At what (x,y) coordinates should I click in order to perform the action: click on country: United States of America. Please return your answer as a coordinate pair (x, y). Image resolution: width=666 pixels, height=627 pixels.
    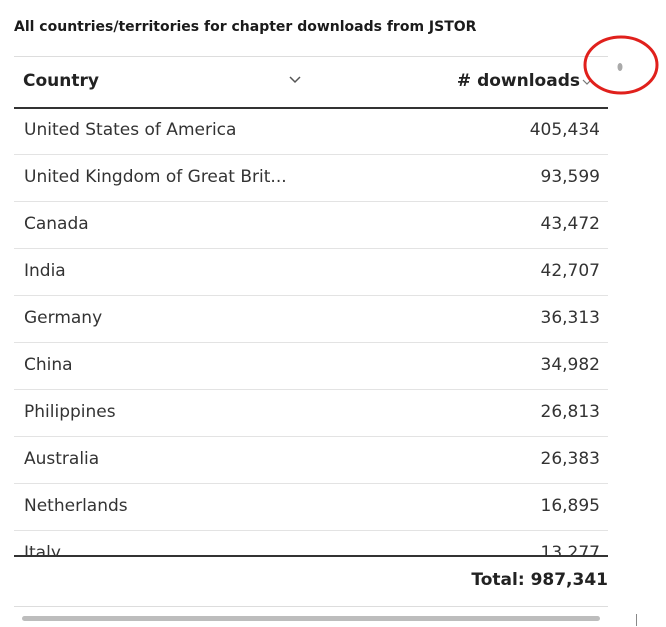
    Looking at the image, I should click on (130, 130).